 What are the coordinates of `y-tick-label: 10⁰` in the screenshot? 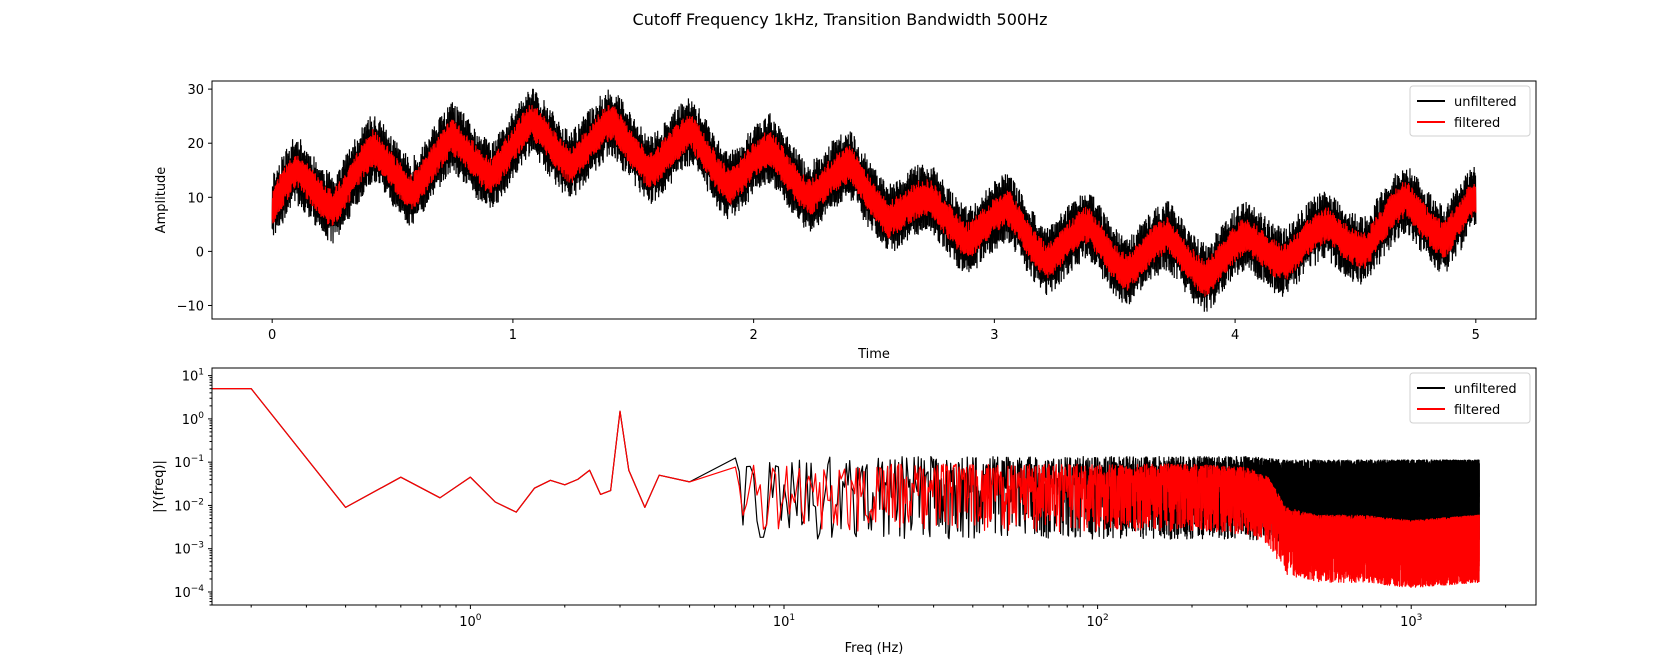 It's located at (193, 419).